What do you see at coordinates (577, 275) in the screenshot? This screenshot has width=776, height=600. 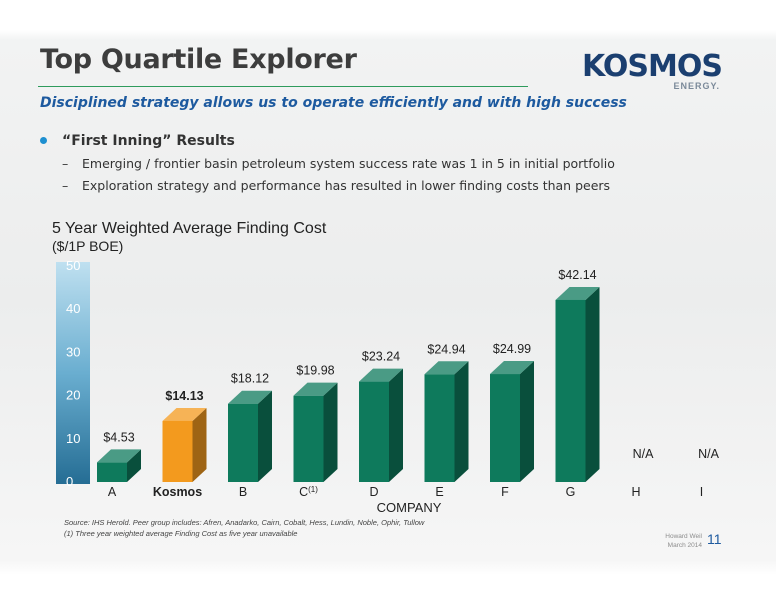 I see `data-label: $42.14` at bounding box center [577, 275].